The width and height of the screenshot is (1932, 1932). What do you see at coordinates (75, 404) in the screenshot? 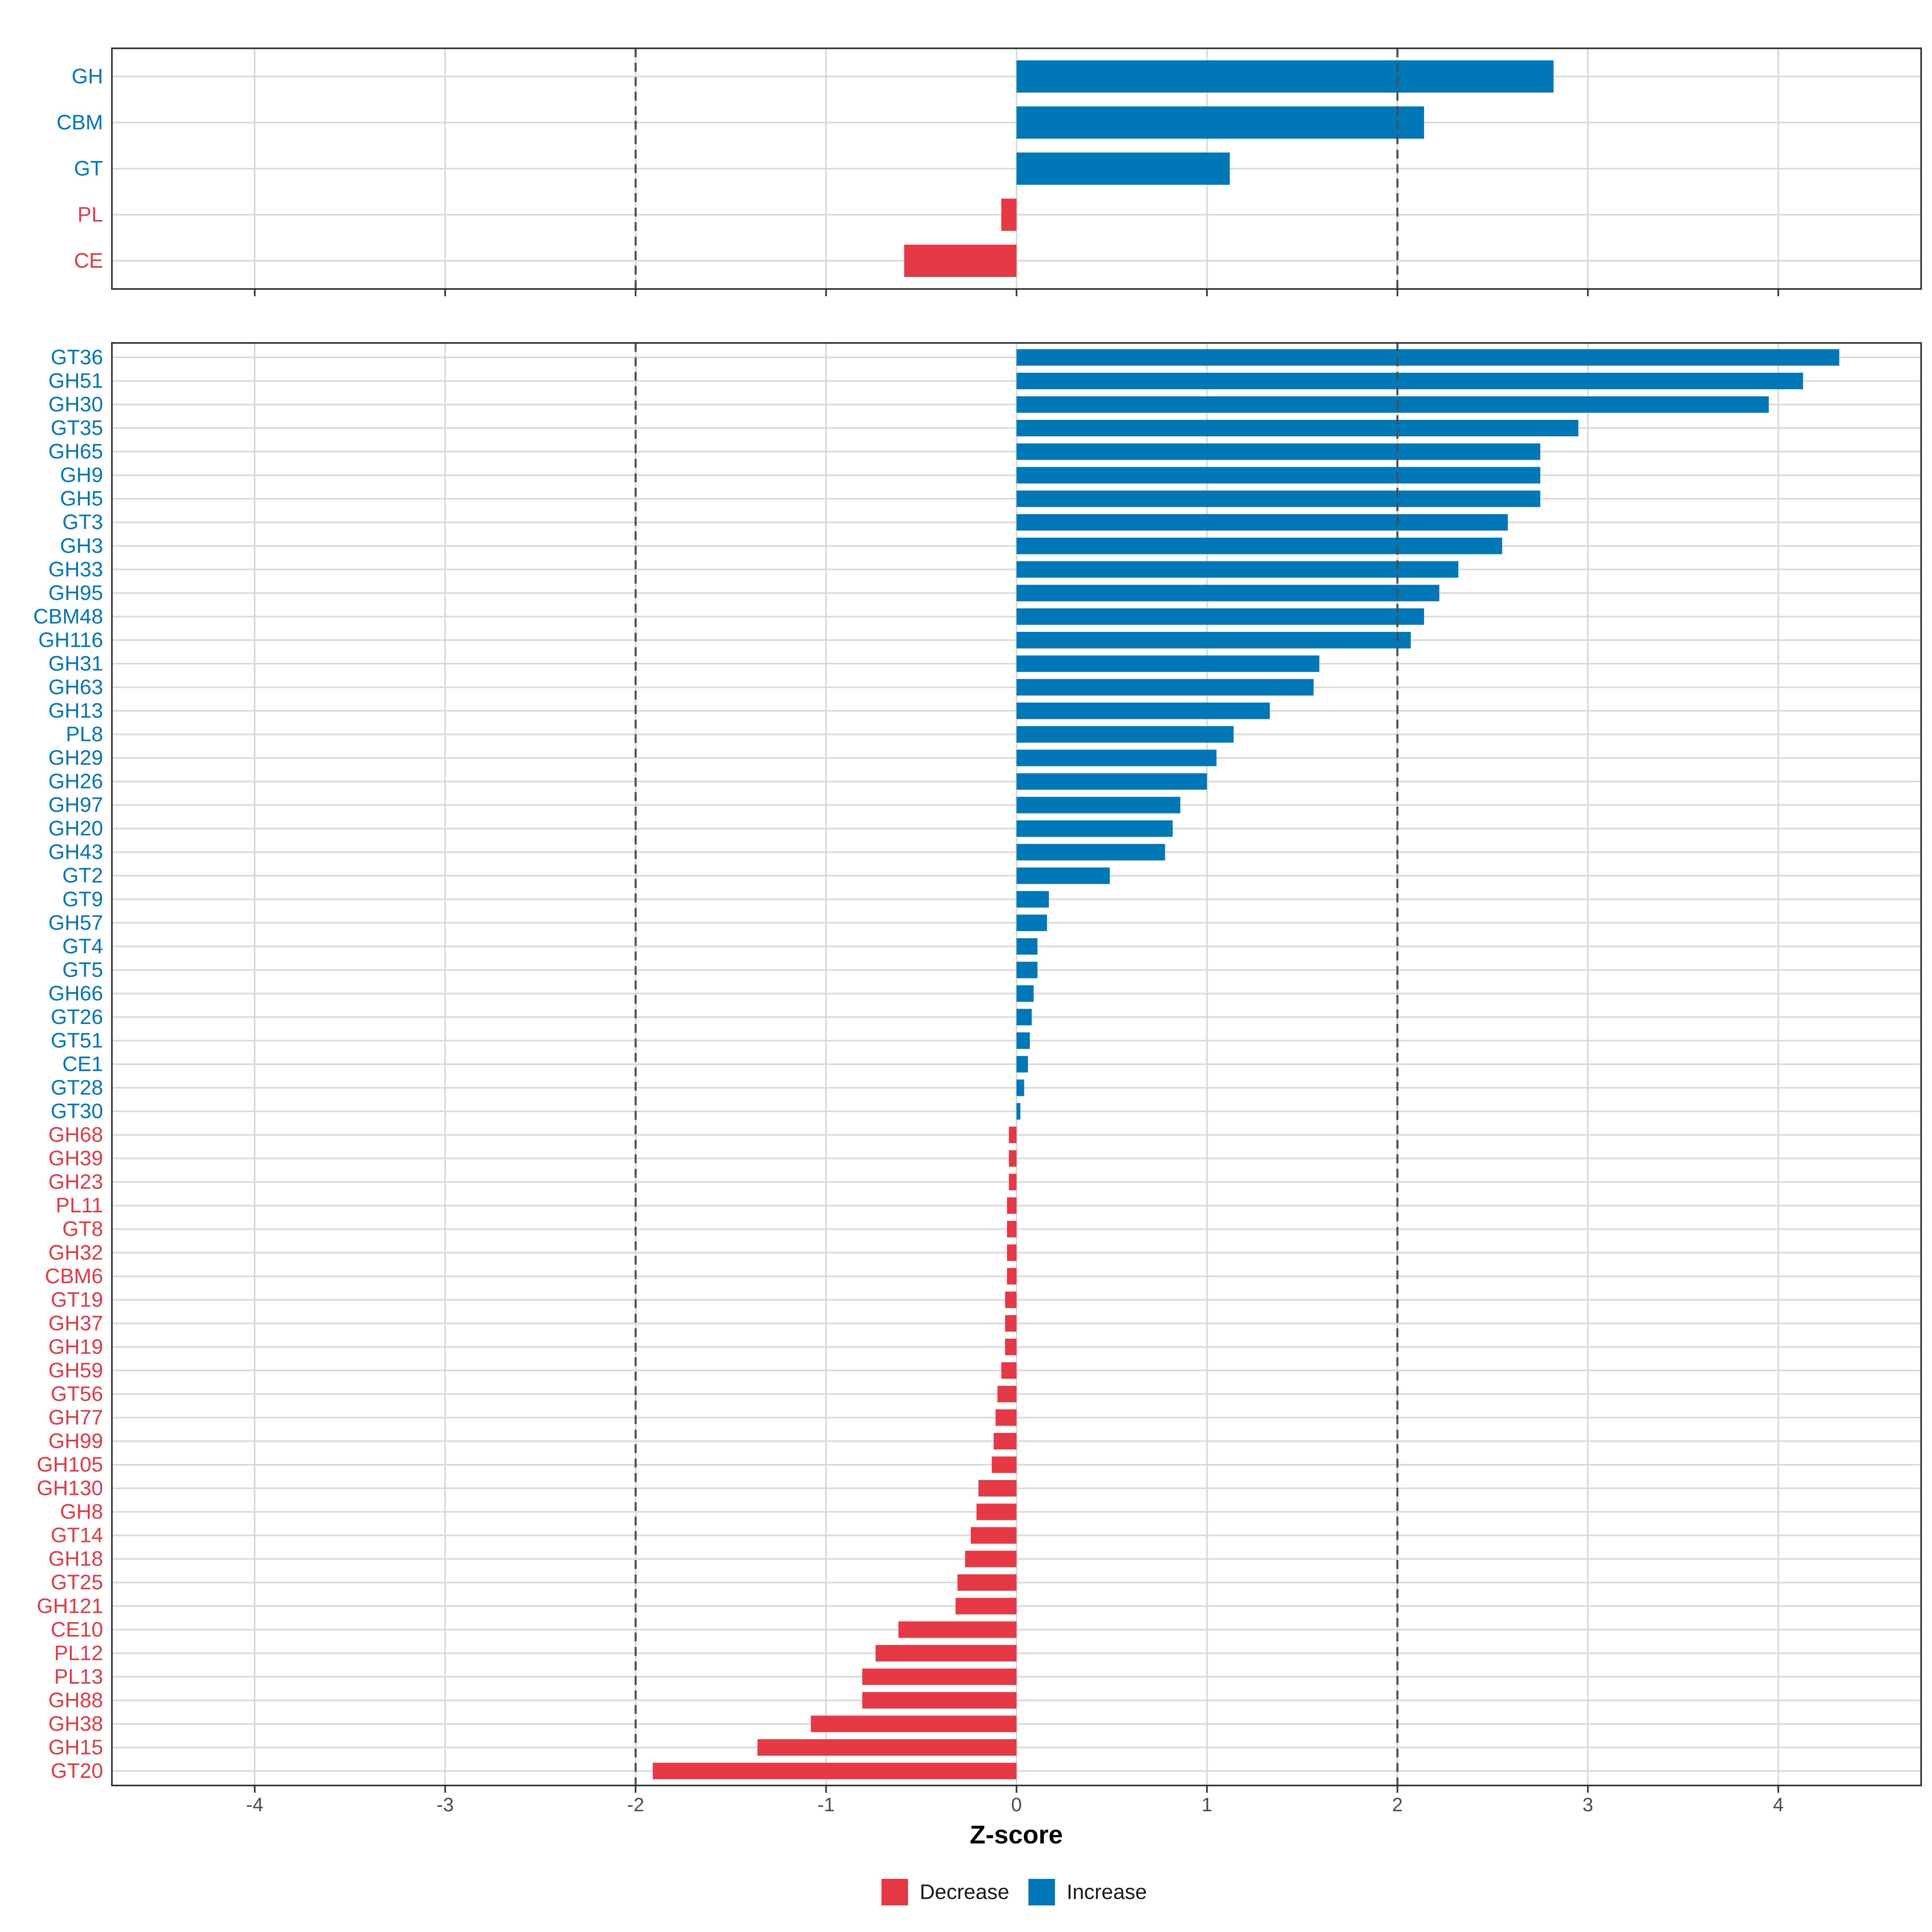
I see `category-label-gh30: GH30` at bounding box center [75, 404].